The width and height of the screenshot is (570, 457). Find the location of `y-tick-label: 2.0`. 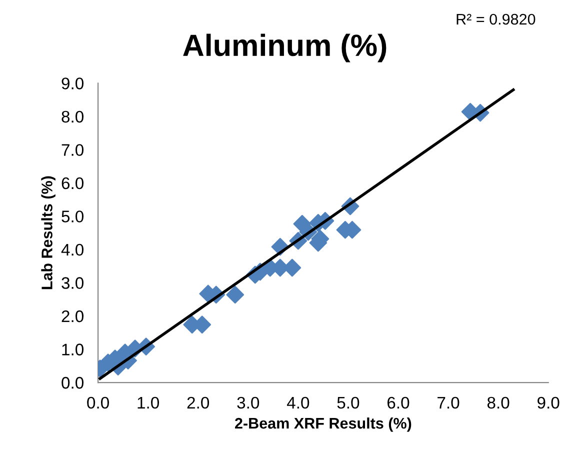

y-tick-label: 2.0 is located at coordinates (73, 316).